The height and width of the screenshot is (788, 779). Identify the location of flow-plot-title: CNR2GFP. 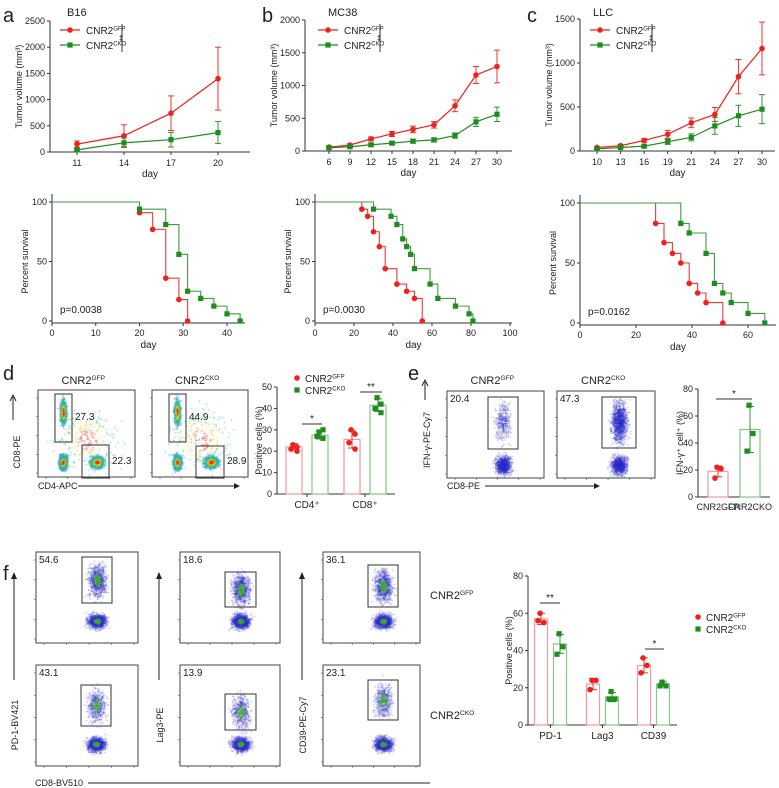
(493, 381).